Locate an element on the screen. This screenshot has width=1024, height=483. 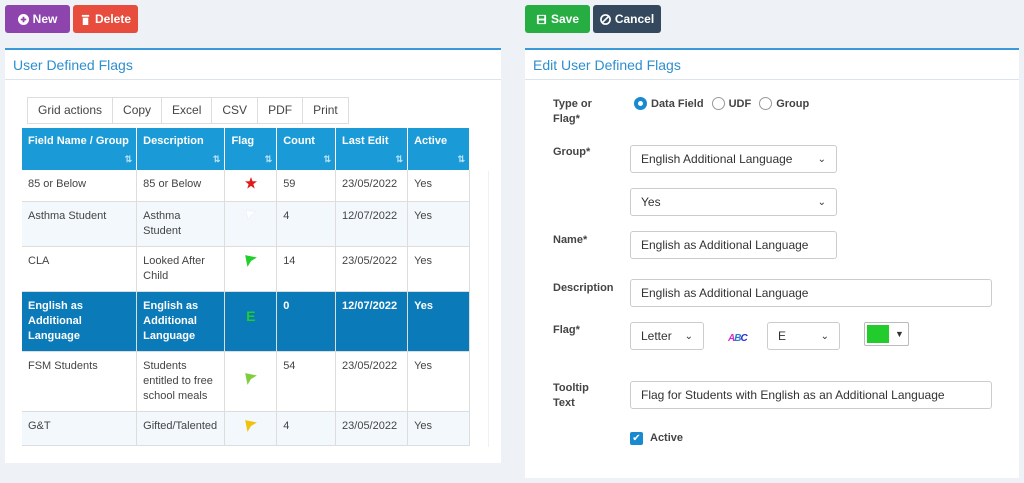
print-button: Print is located at coordinates (325, 110).